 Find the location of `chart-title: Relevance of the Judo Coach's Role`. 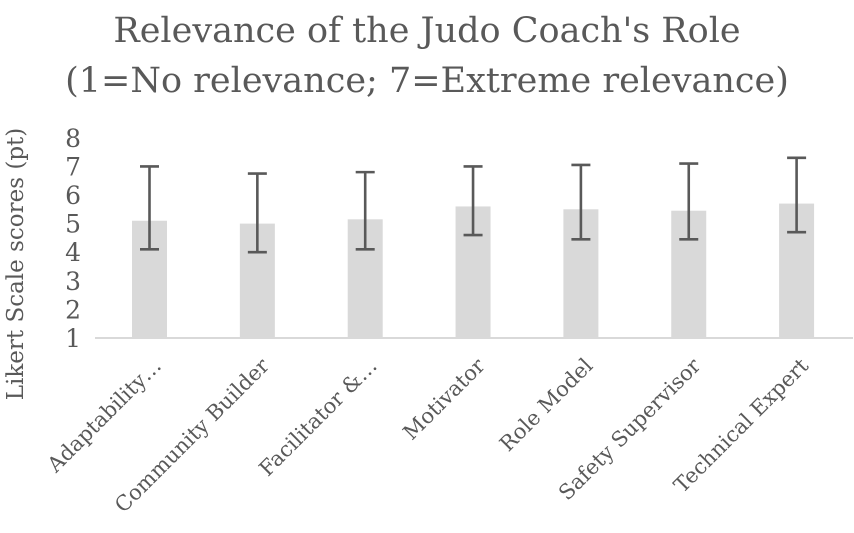

chart-title: Relevance of the Judo Coach's Role is located at coordinates (427, 31).